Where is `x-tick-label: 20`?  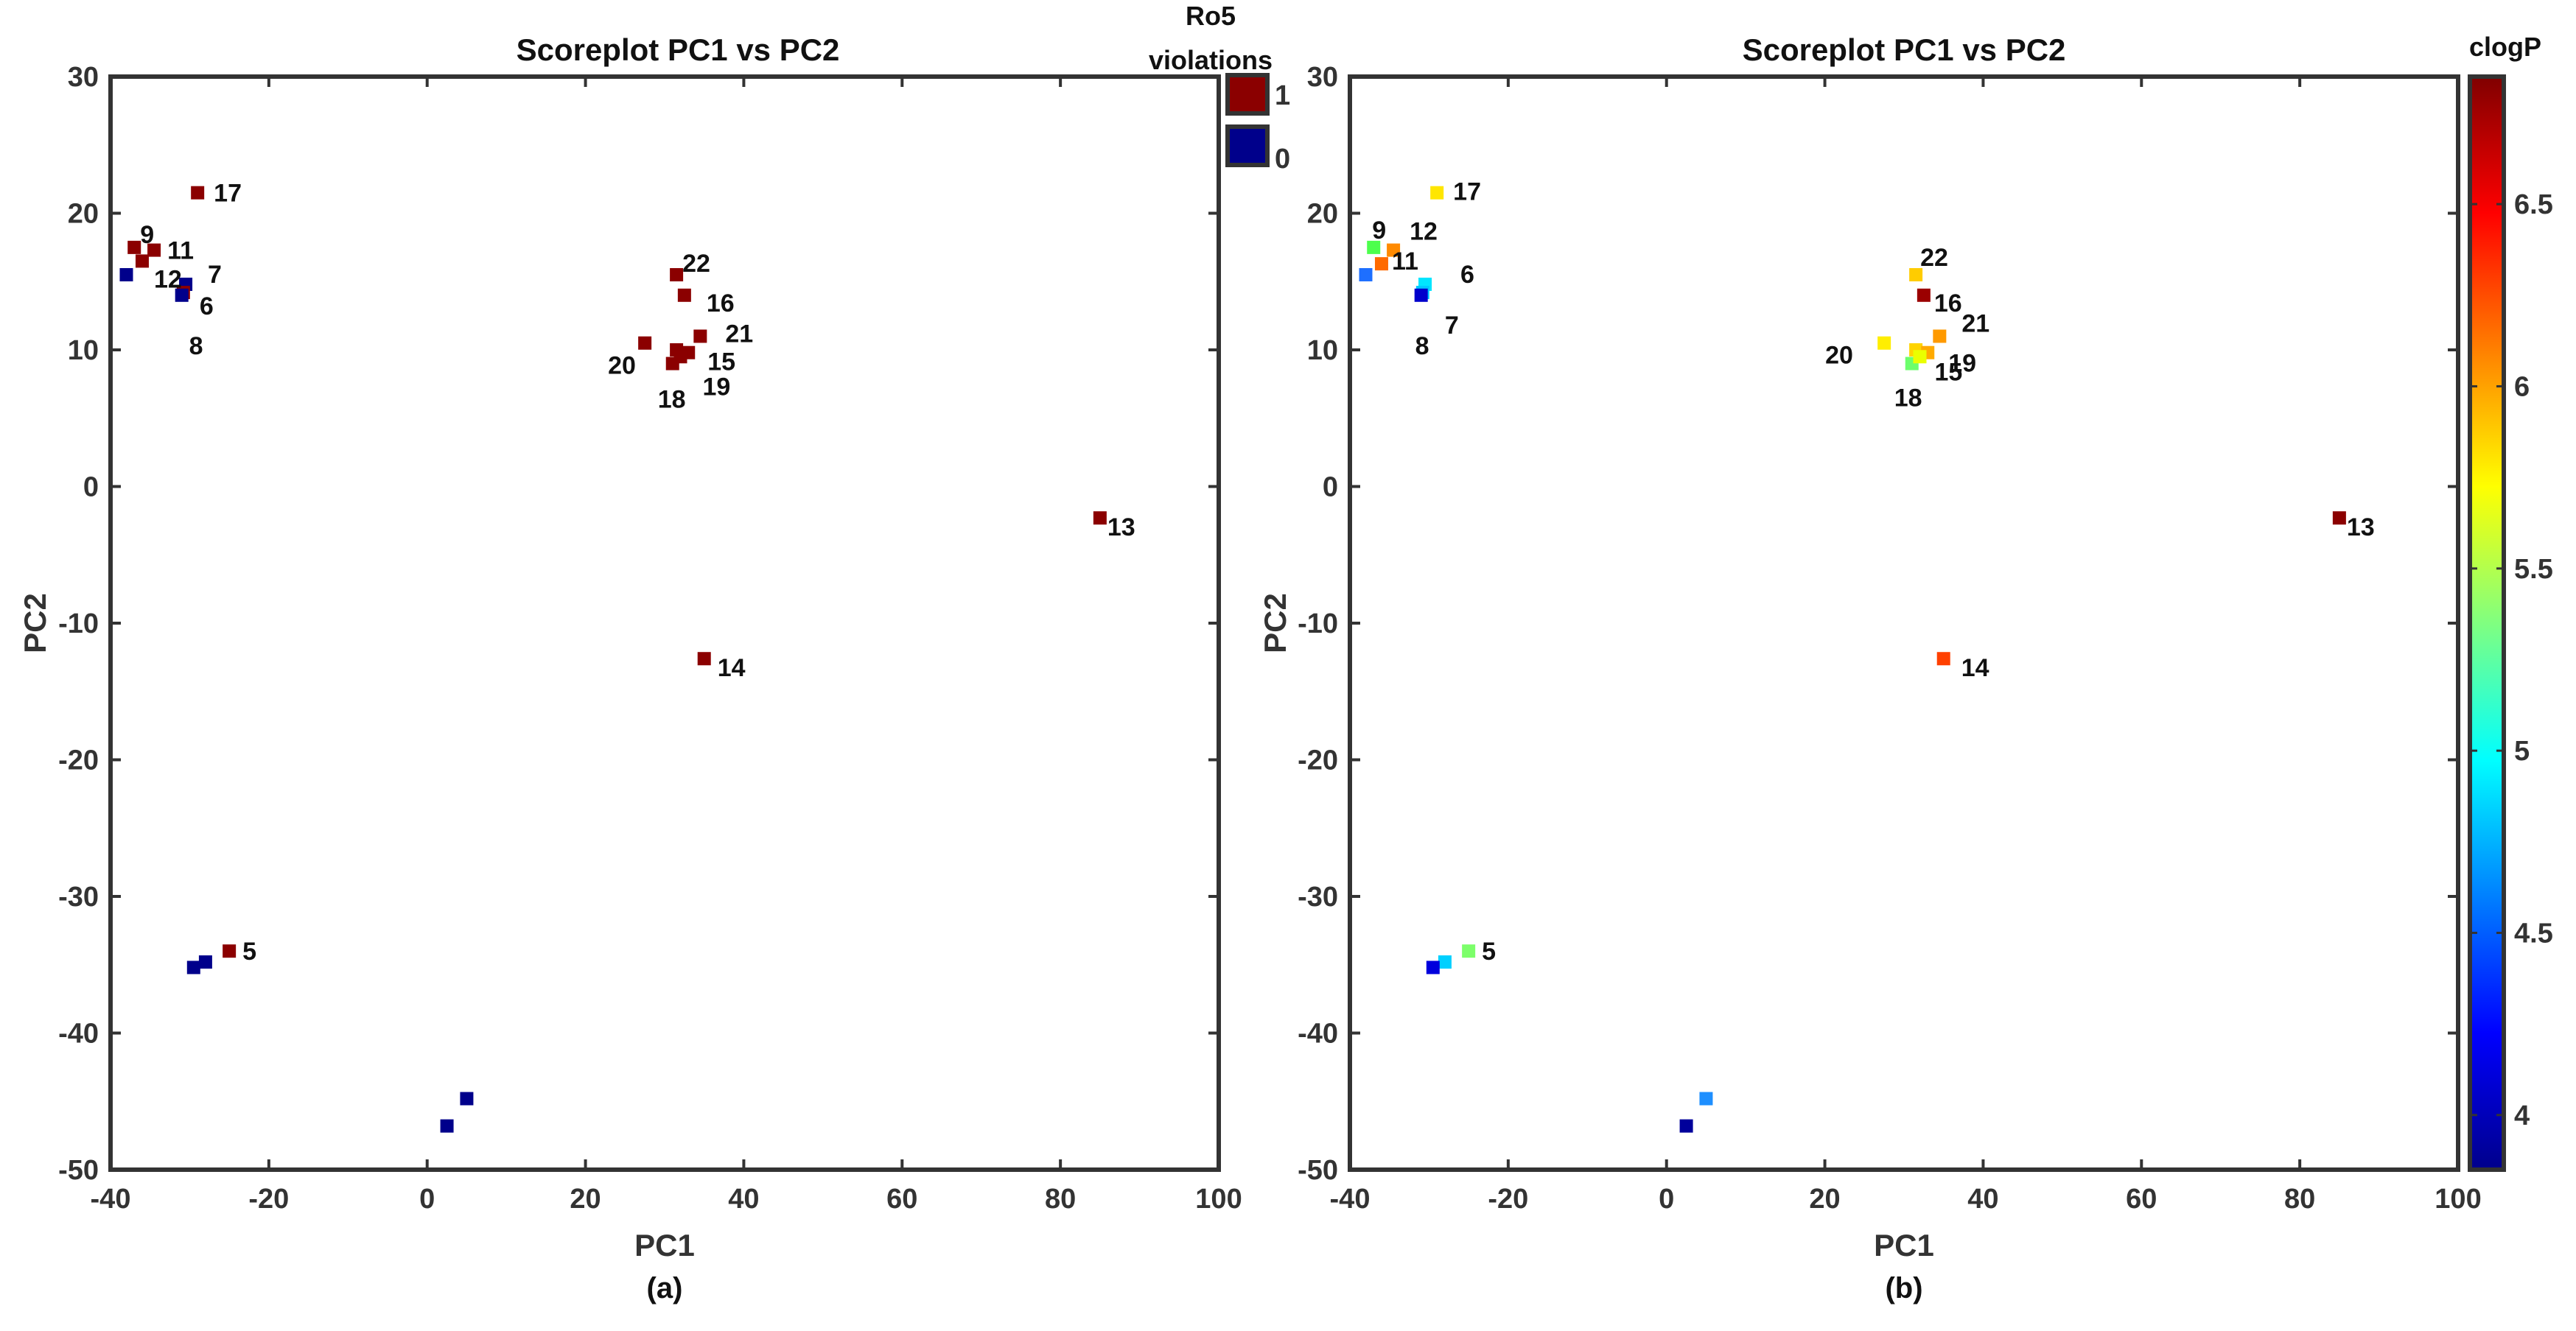 x-tick-label: 20 is located at coordinates (1824, 1199).